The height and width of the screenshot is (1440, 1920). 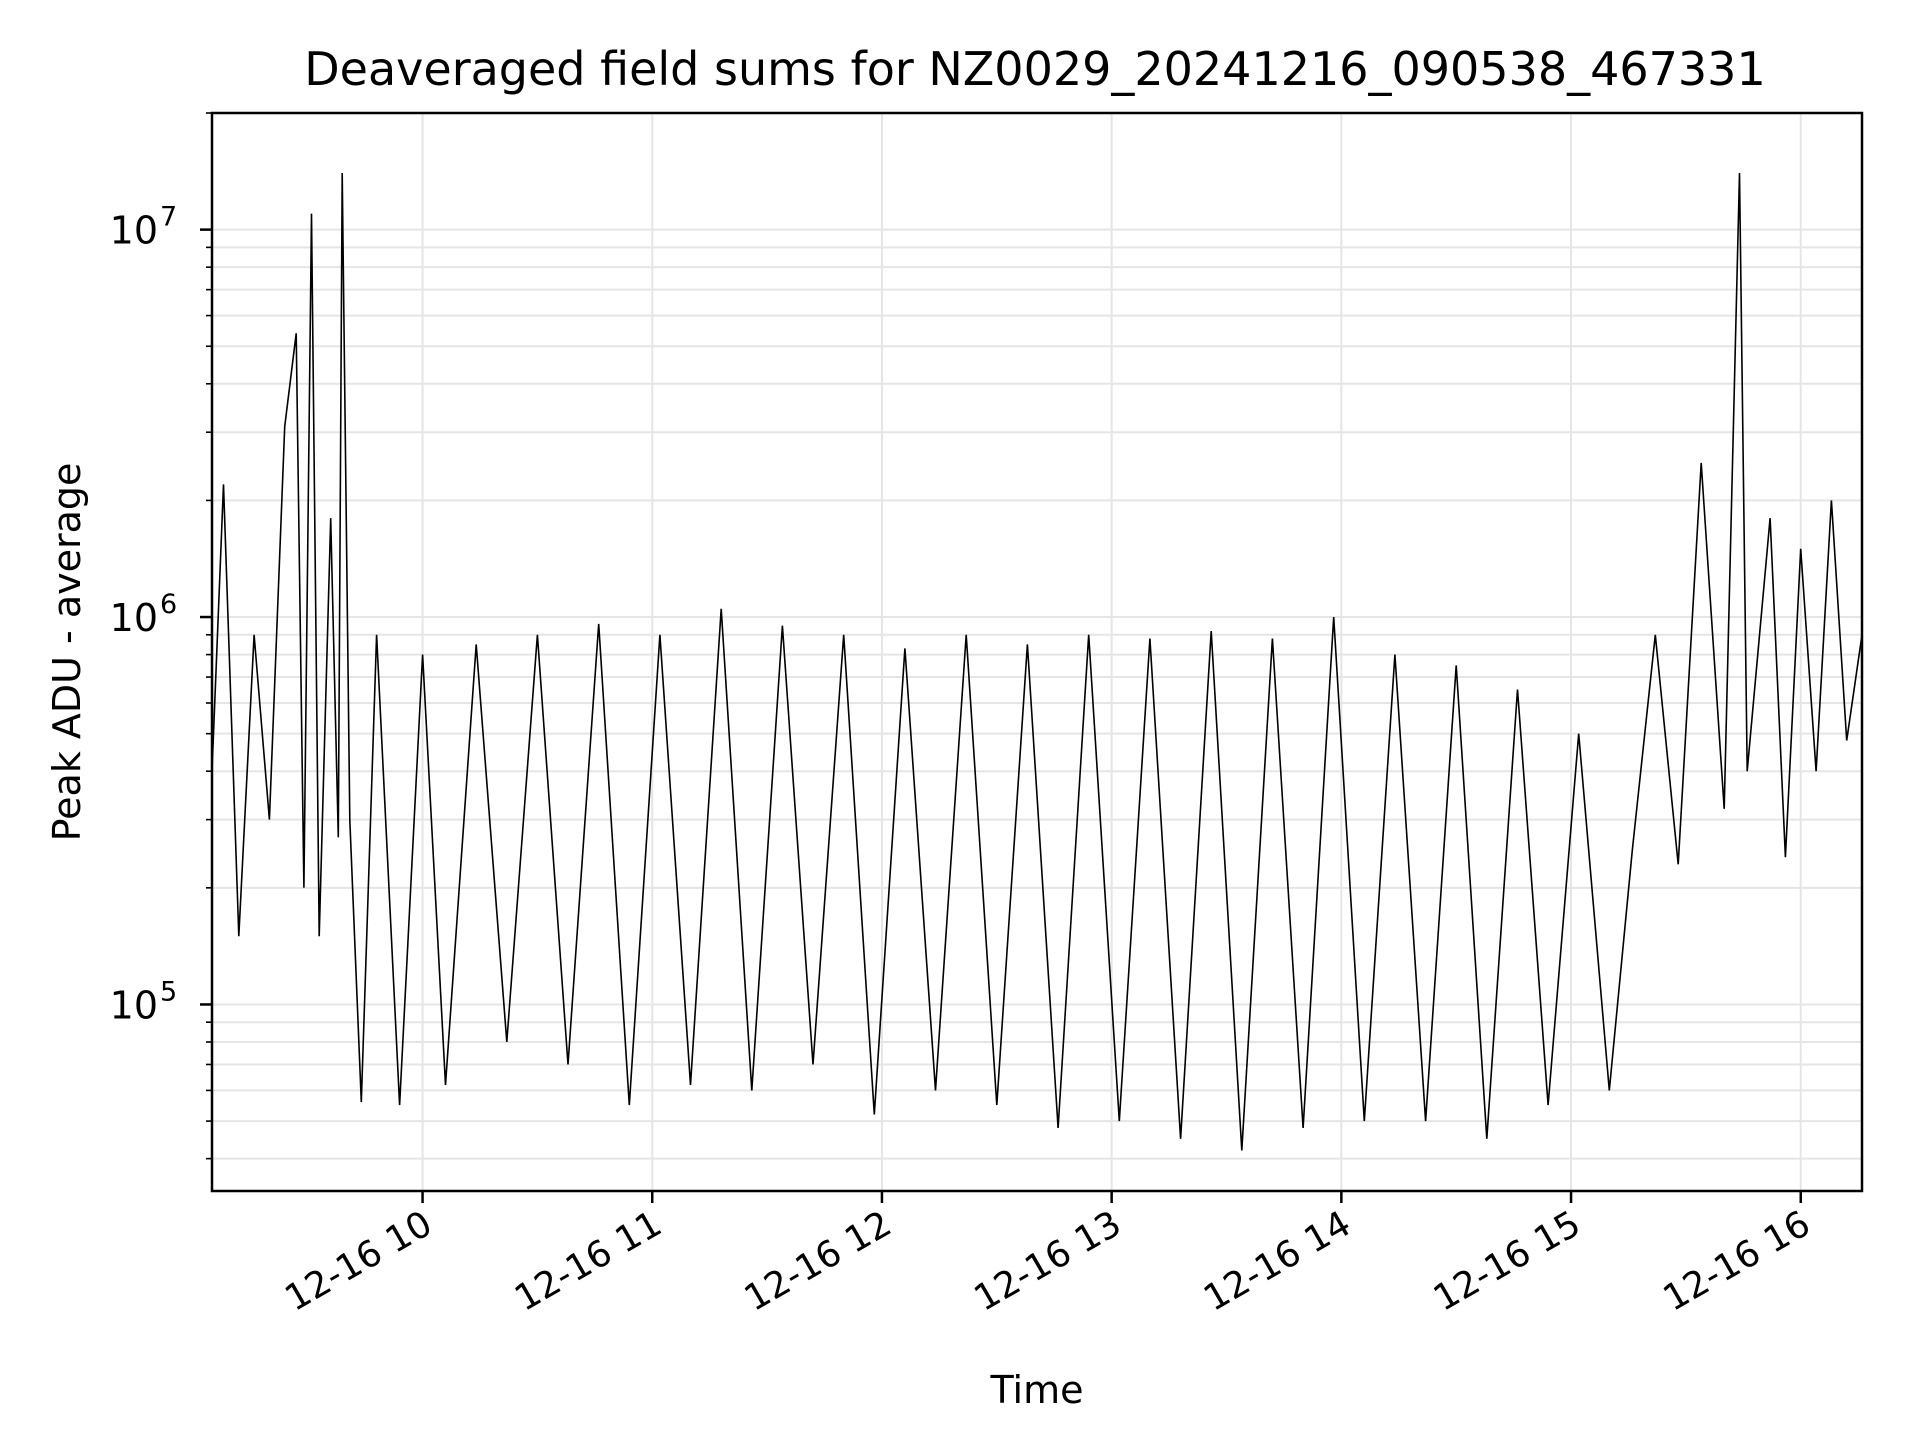 What do you see at coordinates (168, 604) in the screenshot?
I see `y-tick-label-exponent: 6` at bounding box center [168, 604].